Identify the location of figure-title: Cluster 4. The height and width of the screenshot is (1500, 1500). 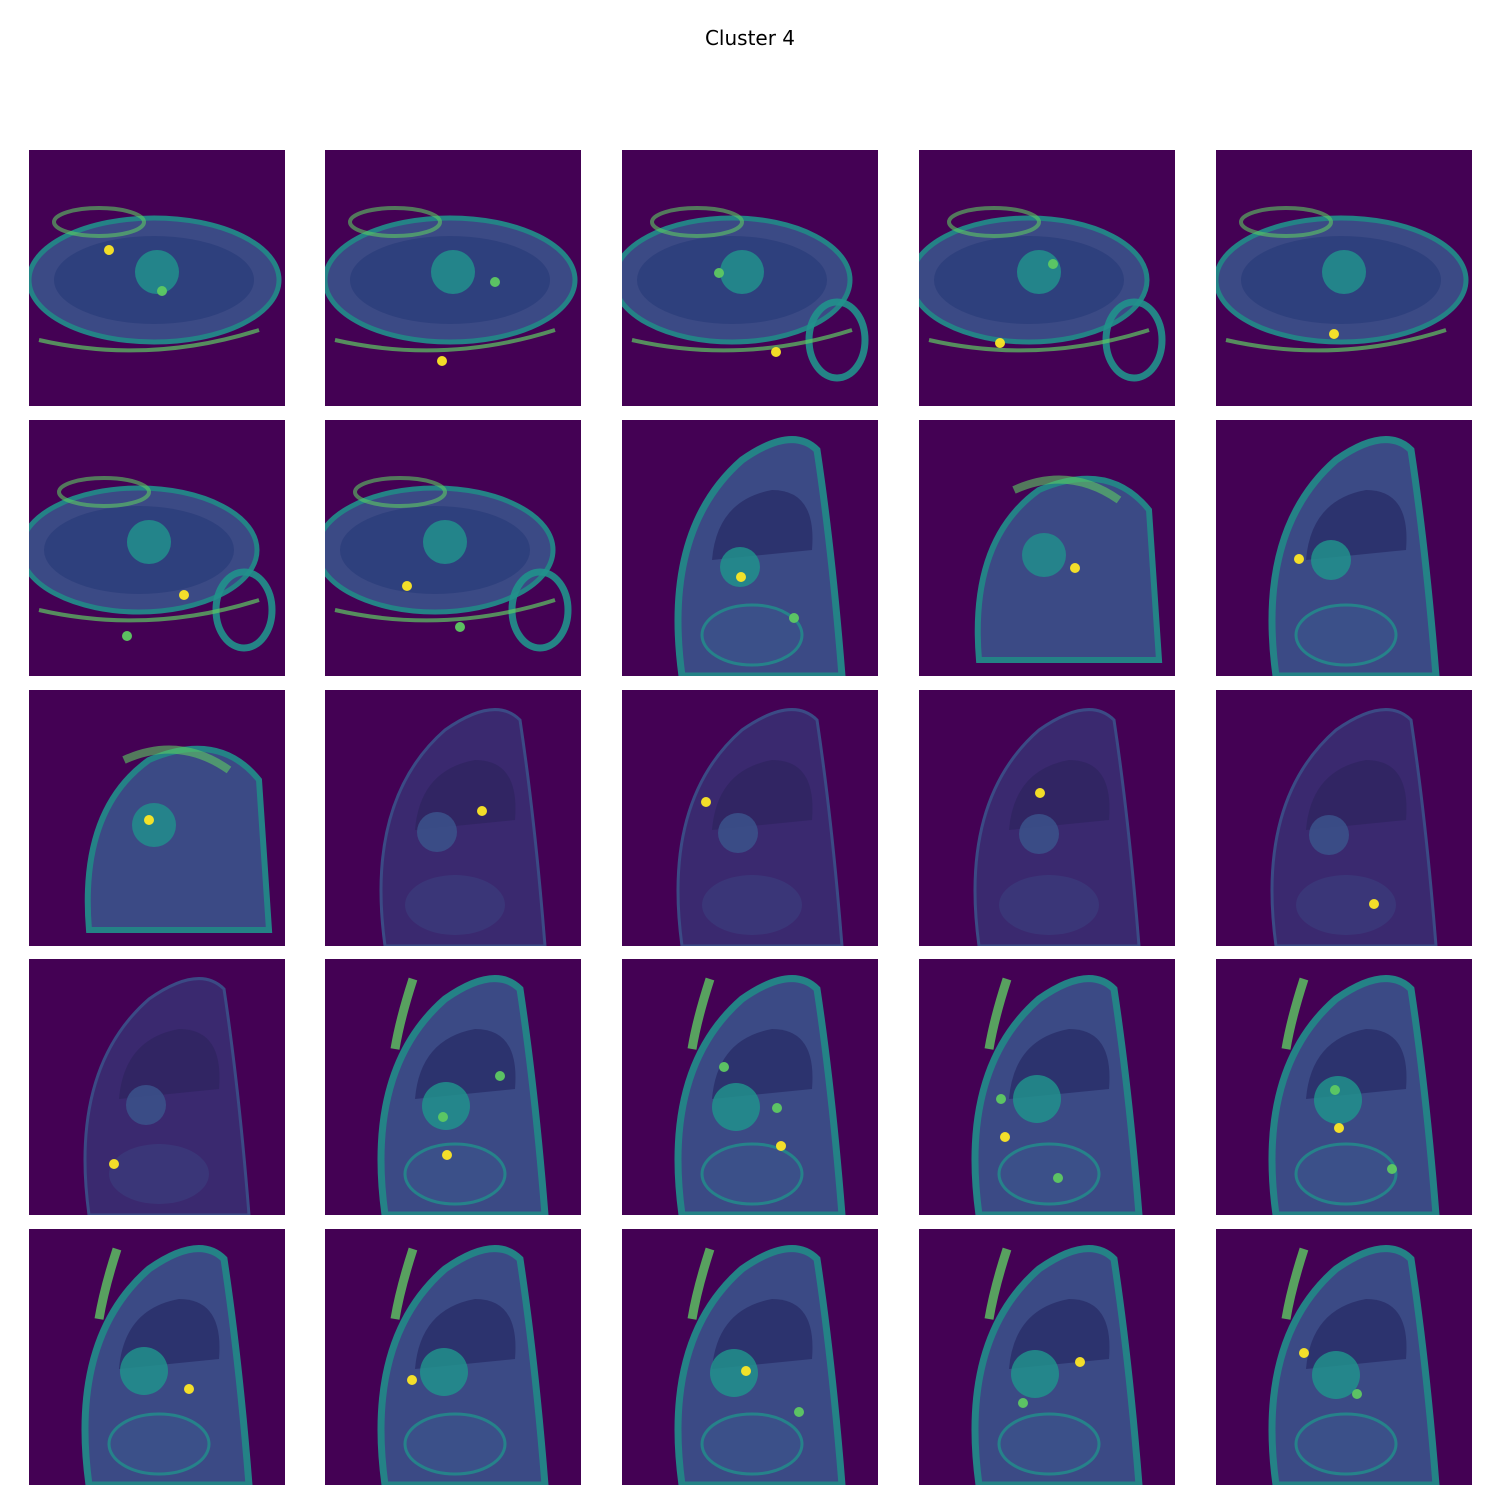
(750, 38).